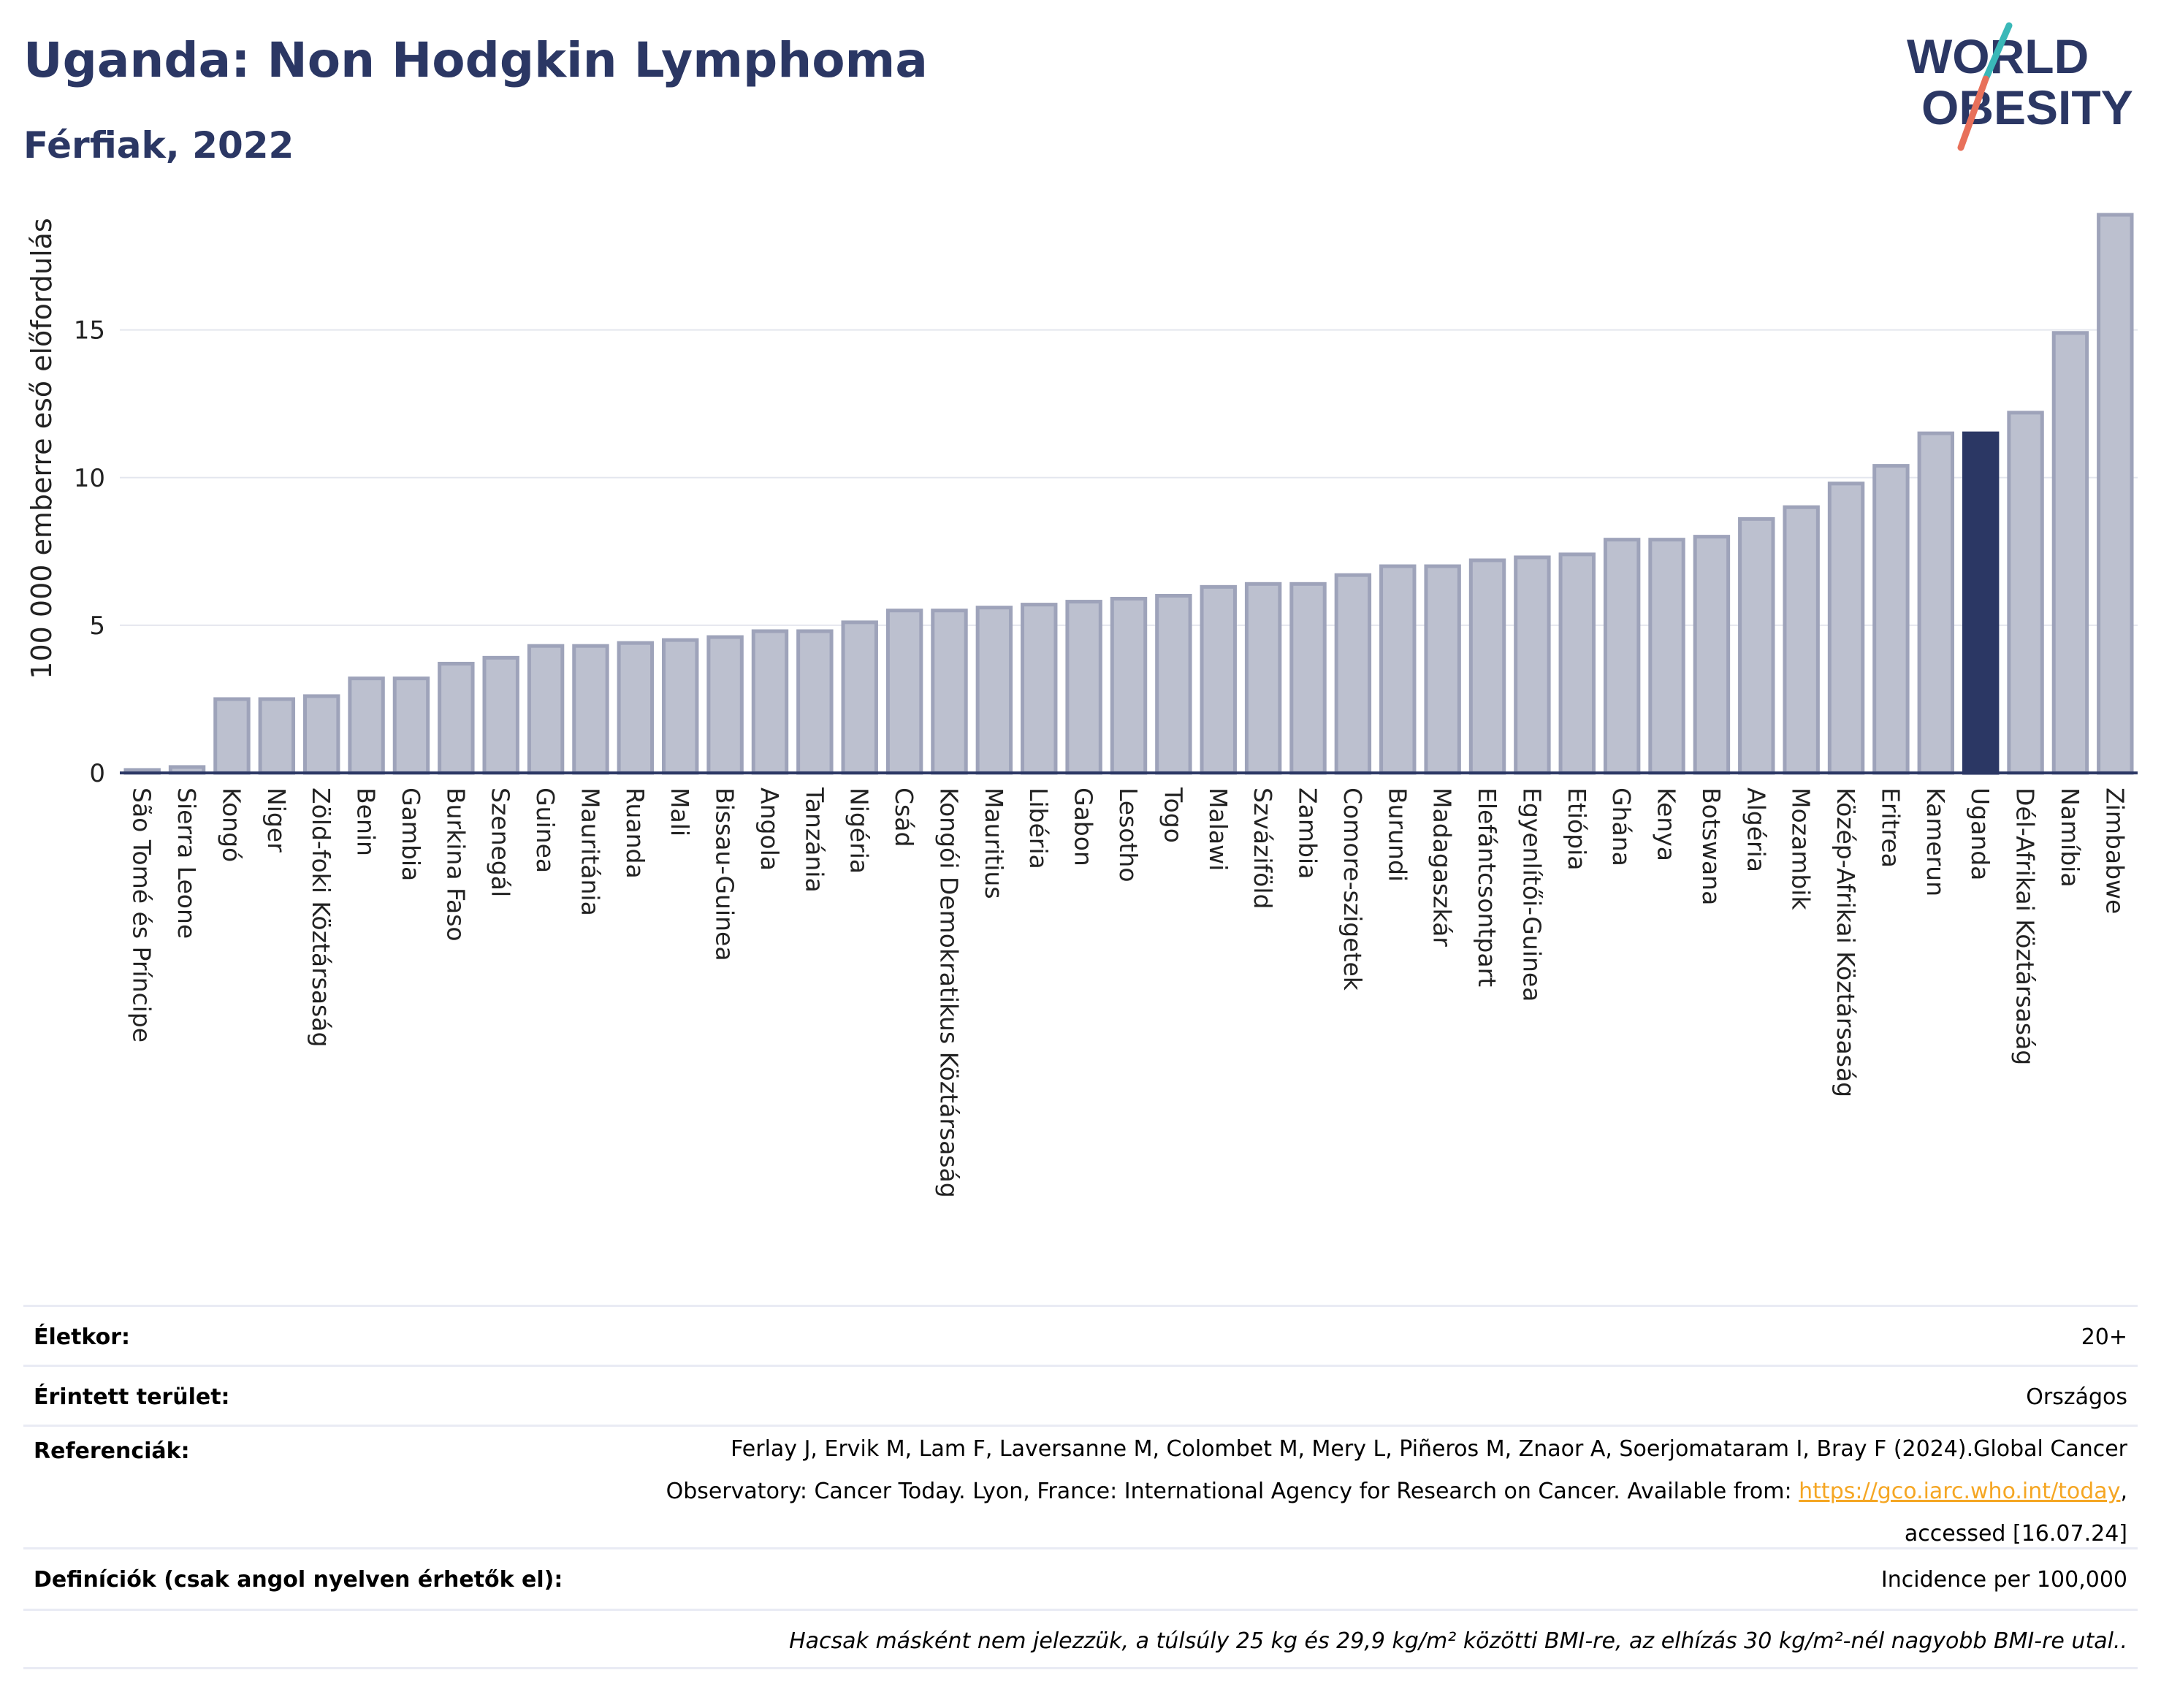 This screenshot has height=1708, width=2161. Describe the element at coordinates (89, 478) in the screenshot. I see `y-tick-label: 10` at that location.